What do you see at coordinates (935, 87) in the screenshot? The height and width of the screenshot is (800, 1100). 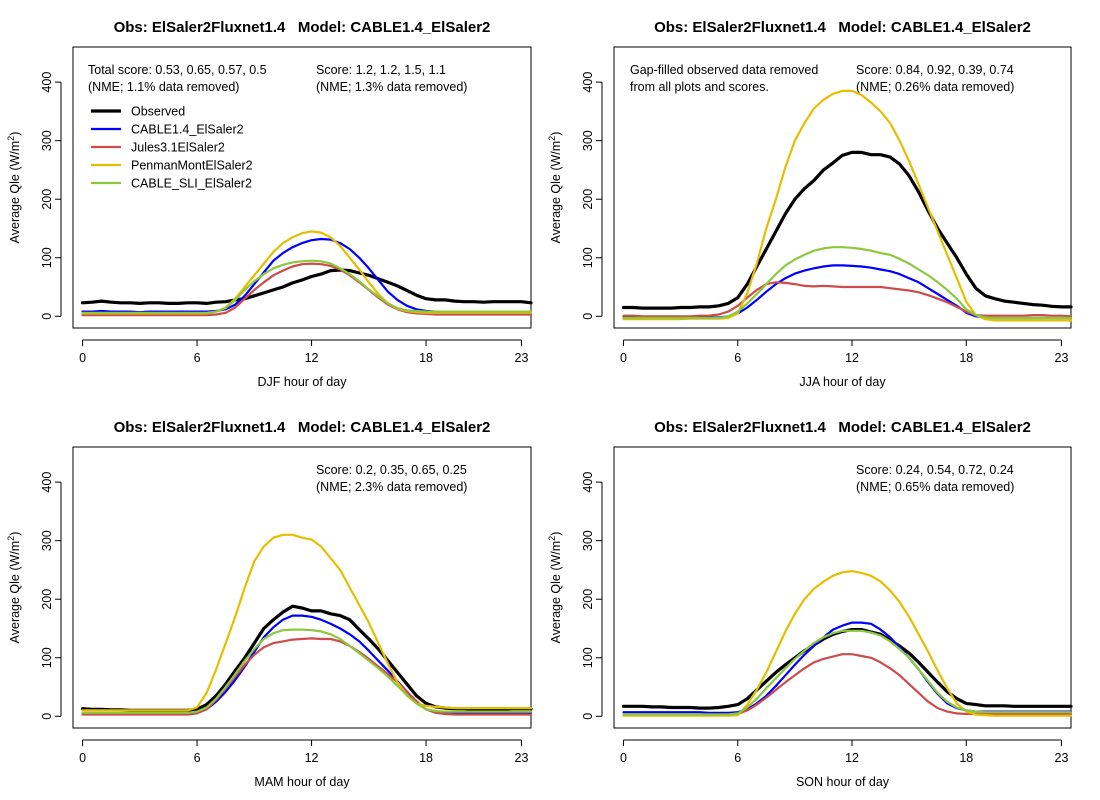 I see `score-note: (NME; 0.26% data removed)` at bounding box center [935, 87].